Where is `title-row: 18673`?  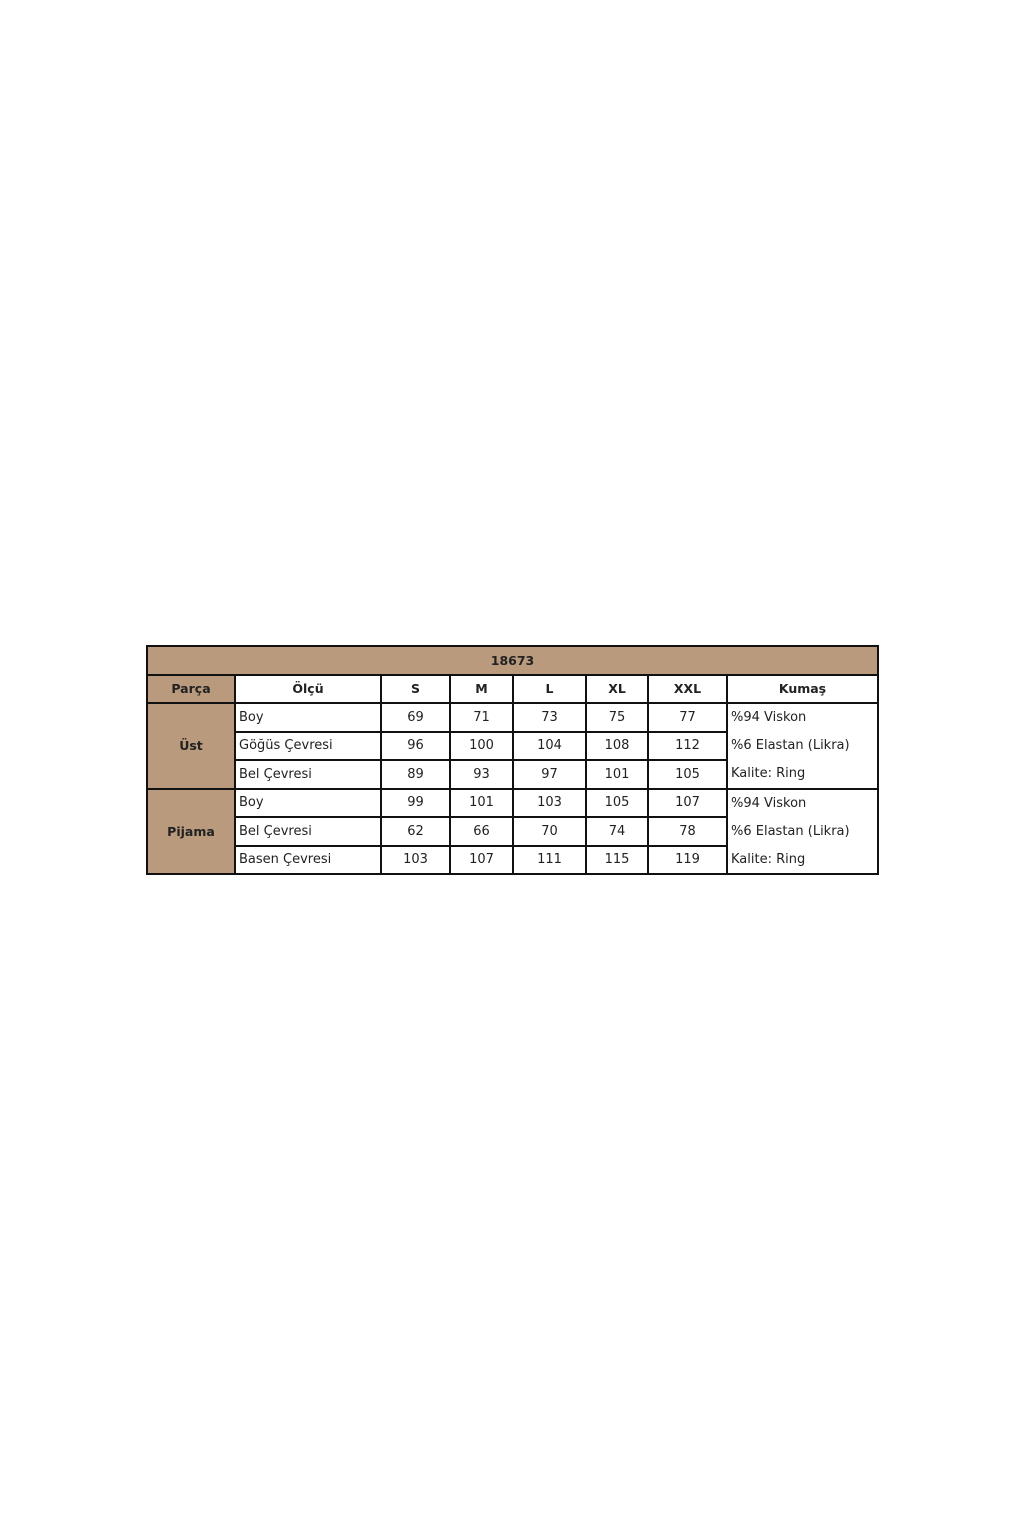
title-row: 18673 is located at coordinates (512, 660).